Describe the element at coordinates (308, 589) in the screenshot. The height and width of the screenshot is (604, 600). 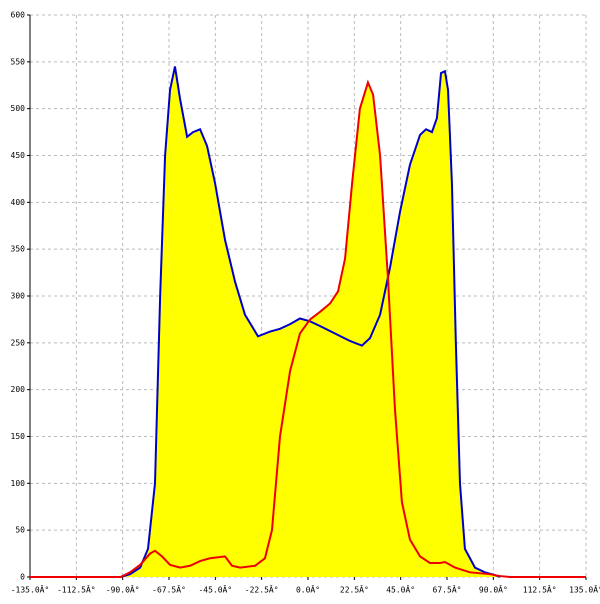
I see `x-tick-label: 0.0Â°` at that location.